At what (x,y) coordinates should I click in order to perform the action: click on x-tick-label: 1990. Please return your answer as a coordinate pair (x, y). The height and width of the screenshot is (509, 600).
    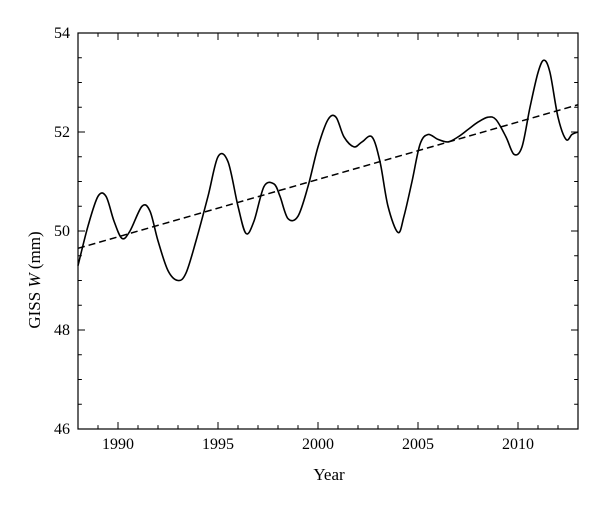
    Looking at the image, I should click on (118, 444).